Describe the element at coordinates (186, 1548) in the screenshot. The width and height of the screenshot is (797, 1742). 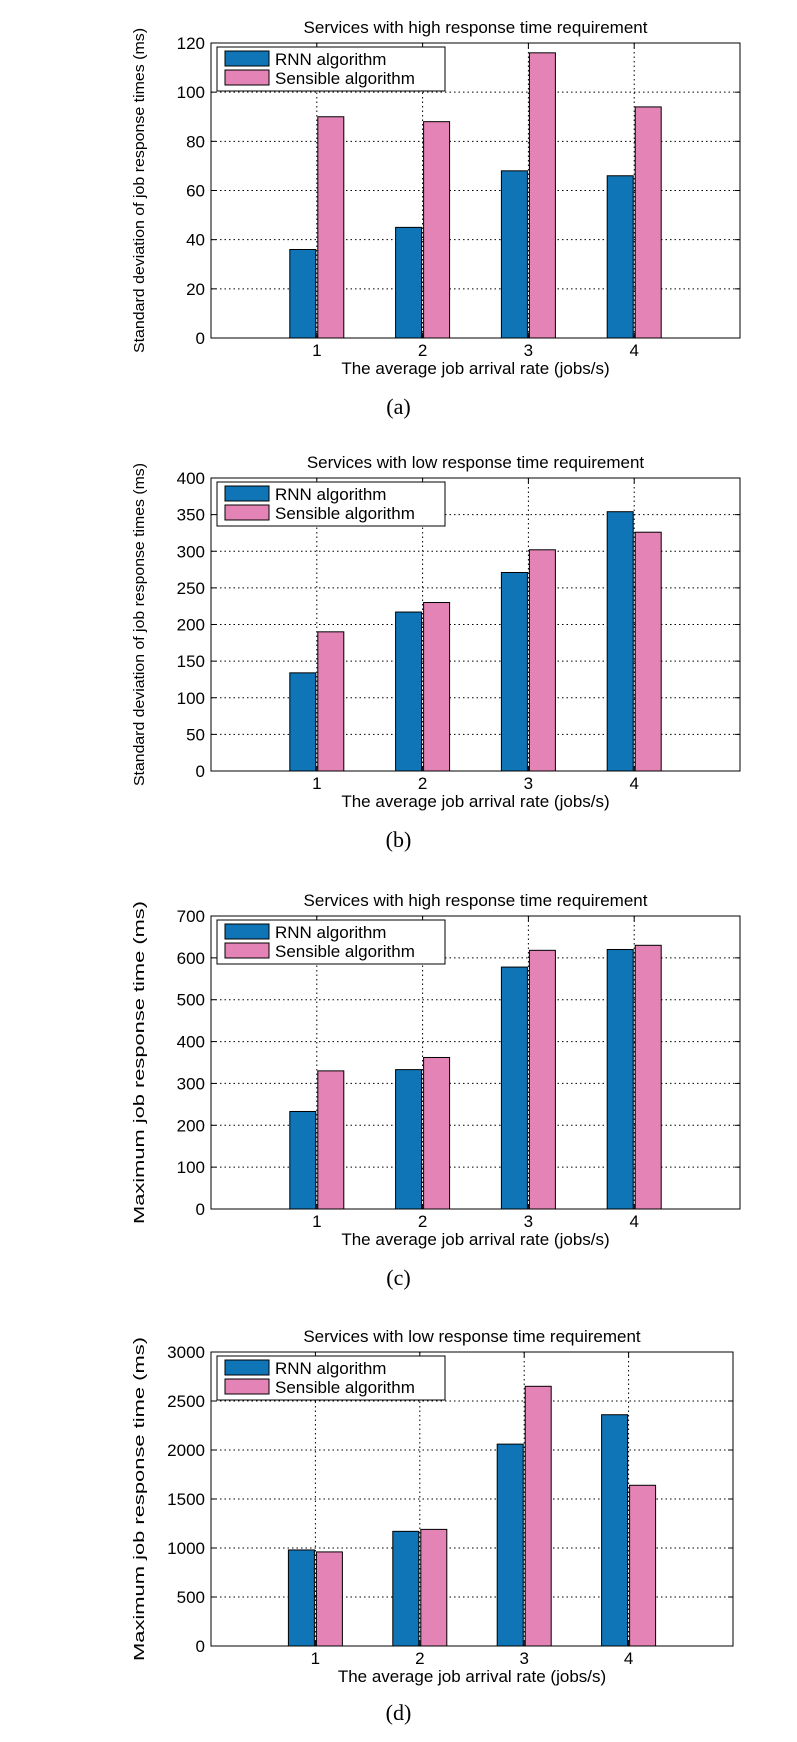
I see `y-tick-label: 1000` at that location.